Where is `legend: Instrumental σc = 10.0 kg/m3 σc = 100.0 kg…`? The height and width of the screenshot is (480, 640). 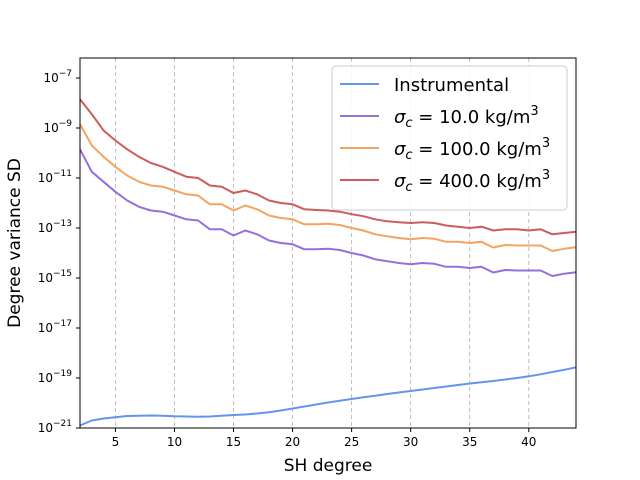 legend: Instrumental σc = 10.0 kg/m3 σc = 100.0 kg… is located at coordinates (449, 138).